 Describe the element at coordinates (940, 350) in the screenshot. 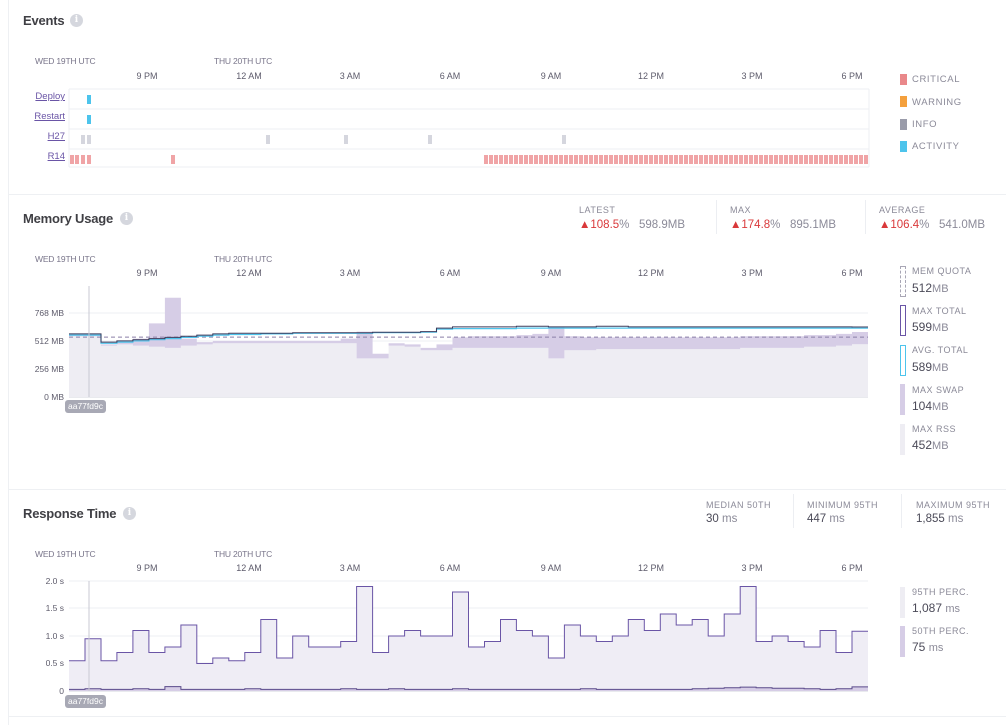

I see `legend-avg-total-label: AVG. TOTAL` at that location.